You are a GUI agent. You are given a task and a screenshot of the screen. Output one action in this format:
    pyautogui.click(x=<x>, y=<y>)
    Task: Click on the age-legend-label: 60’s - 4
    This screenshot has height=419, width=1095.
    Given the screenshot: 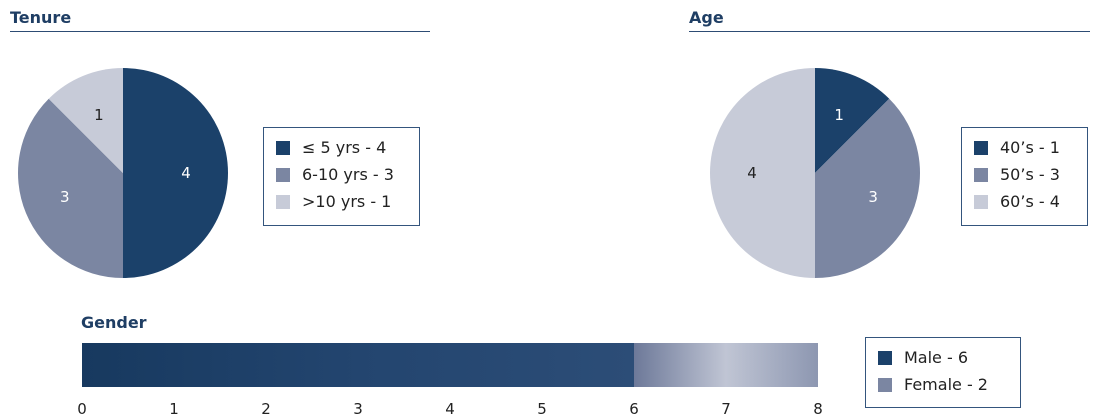 What is the action you would take?
    pyautogui.click(x=1030, y=201)
    